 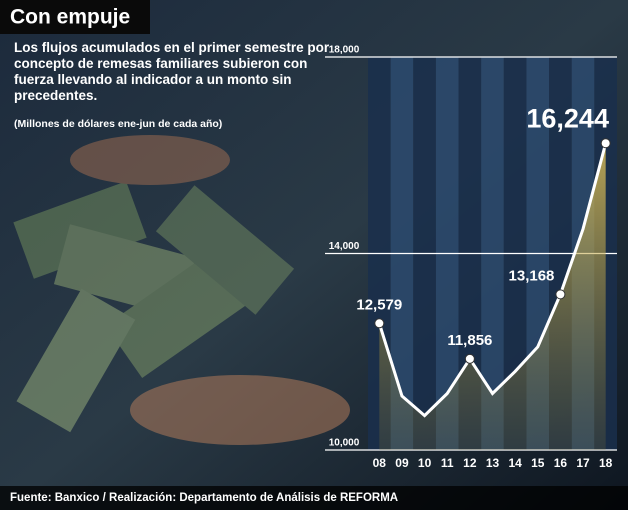 I want to click on source-bar, so click(x=314, y=498).